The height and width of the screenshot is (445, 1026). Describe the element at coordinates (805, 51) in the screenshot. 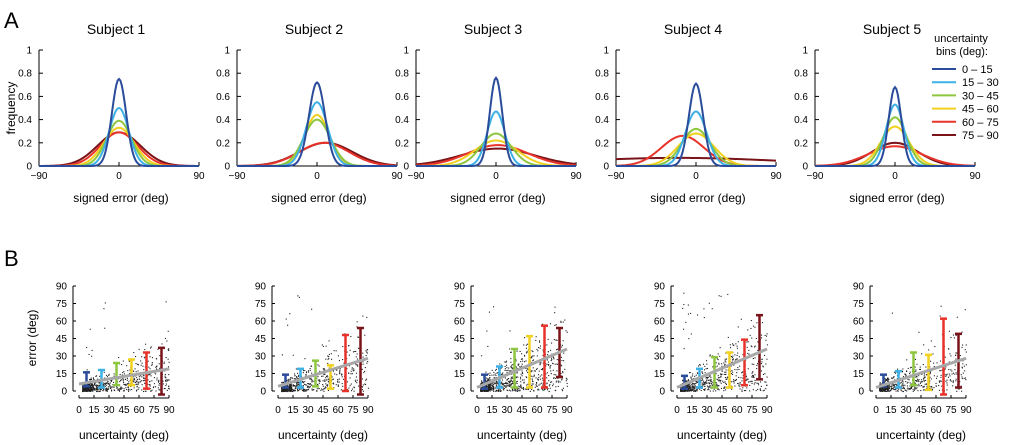

I see `y-tick-label: 1` at that location.